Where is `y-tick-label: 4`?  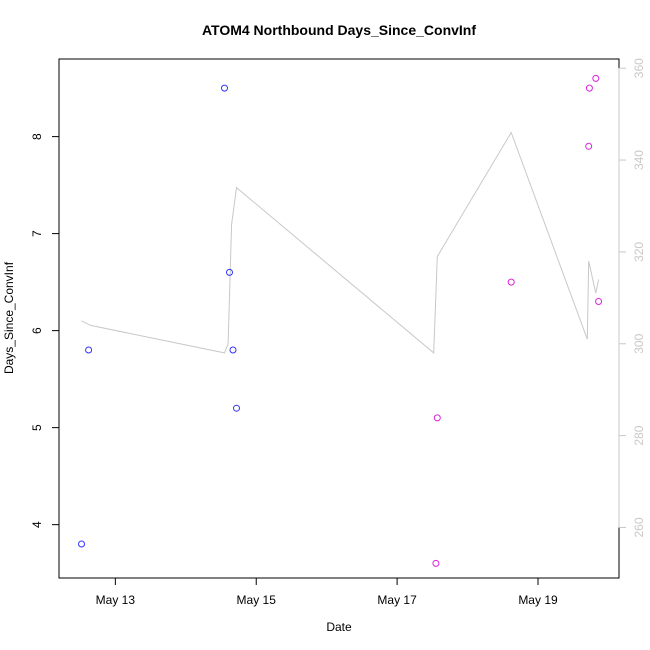
y-tick-label: 4 is located at coordinates (37, 524).